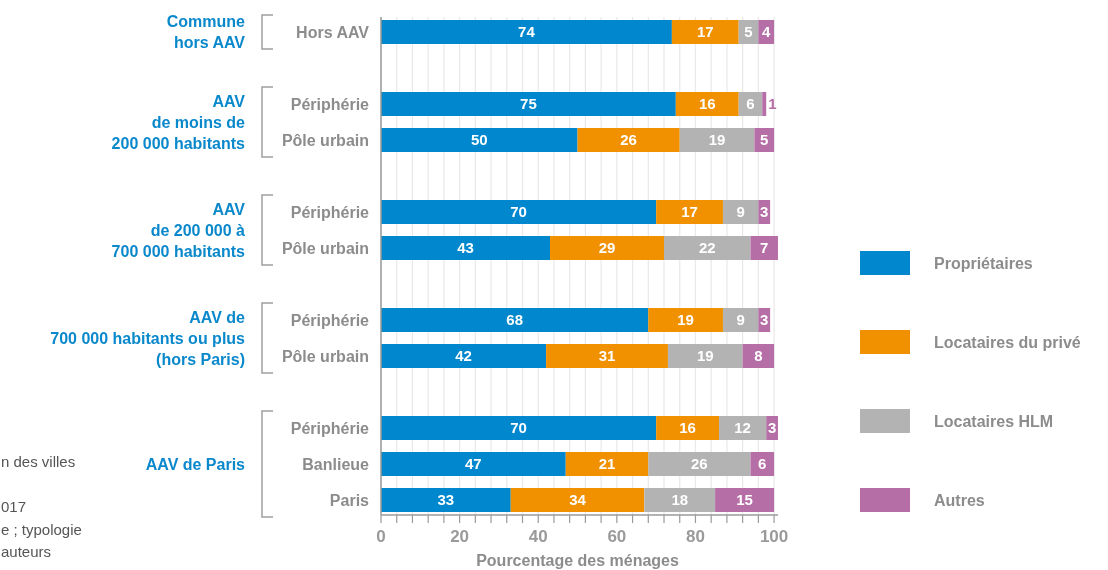  I want to click on data-label: 33, so click(446, 500).